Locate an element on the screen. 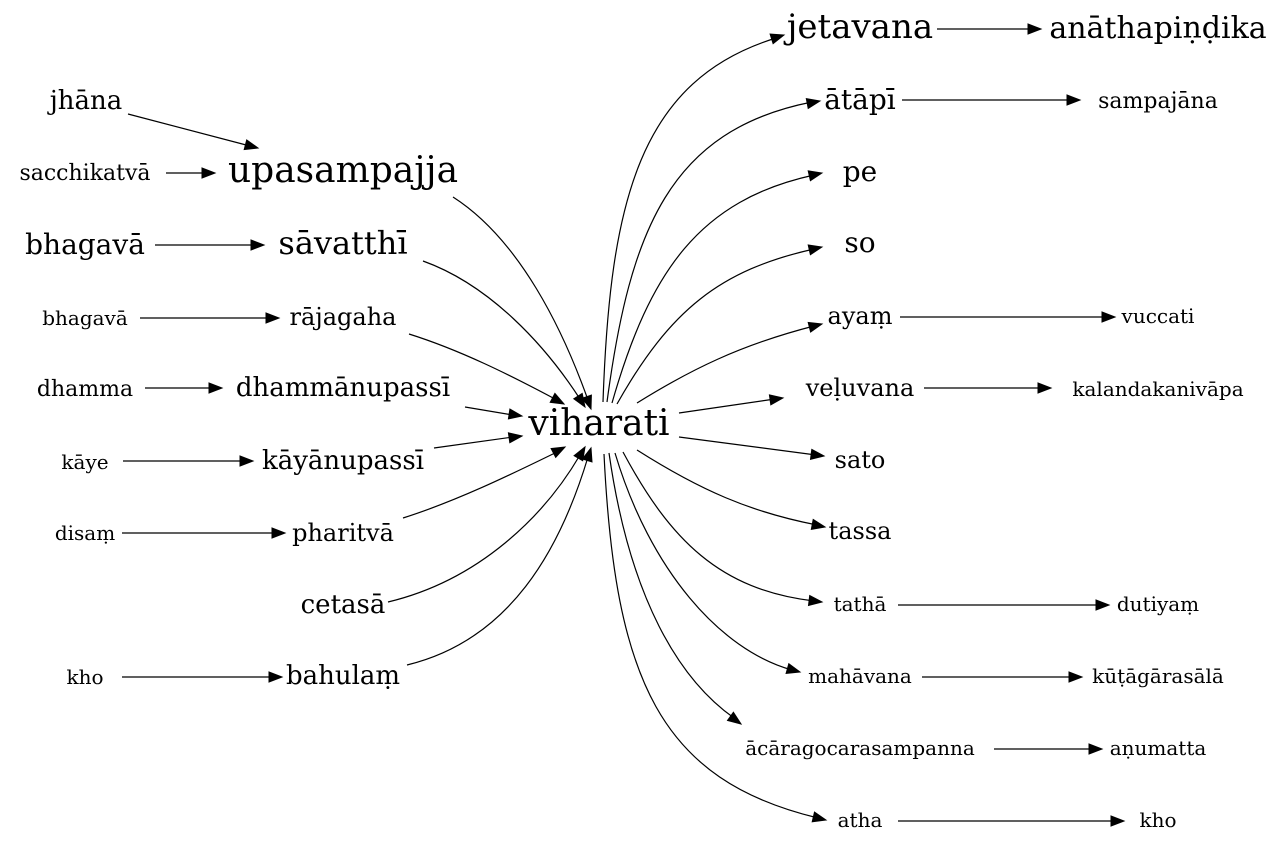 This screenshot has height=851, width=1280. node-mahavana: mahāvana is located at coordinates (860, 676).